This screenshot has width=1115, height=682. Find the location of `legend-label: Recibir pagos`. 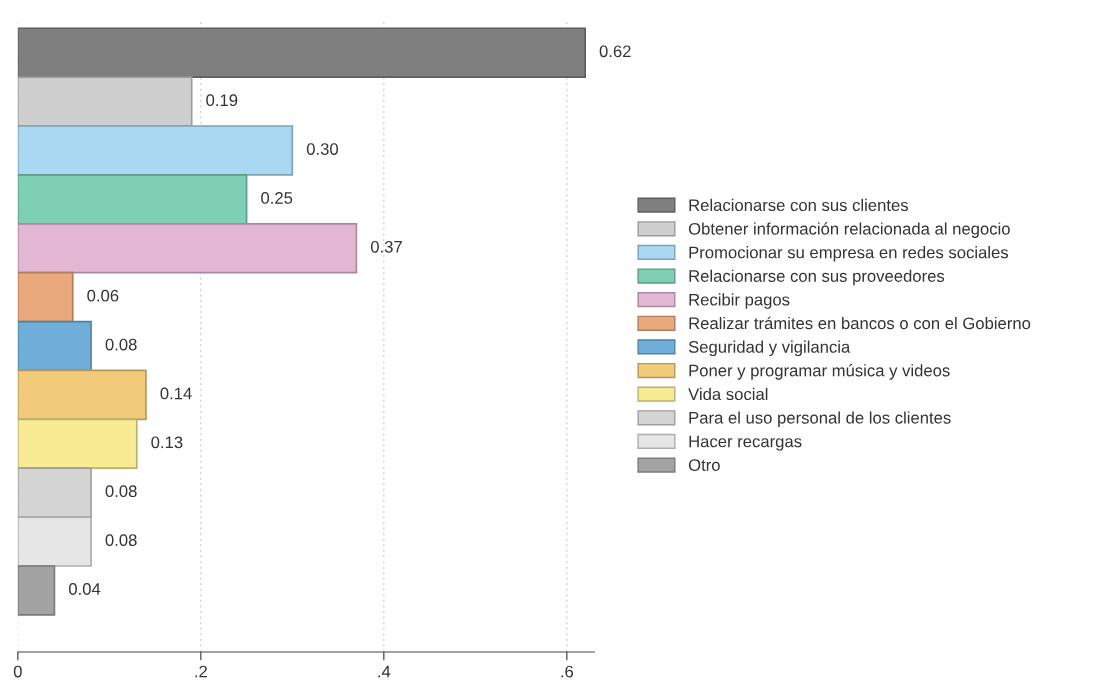

legend-label: Recibir pagos is located at coordinates (739, 301).